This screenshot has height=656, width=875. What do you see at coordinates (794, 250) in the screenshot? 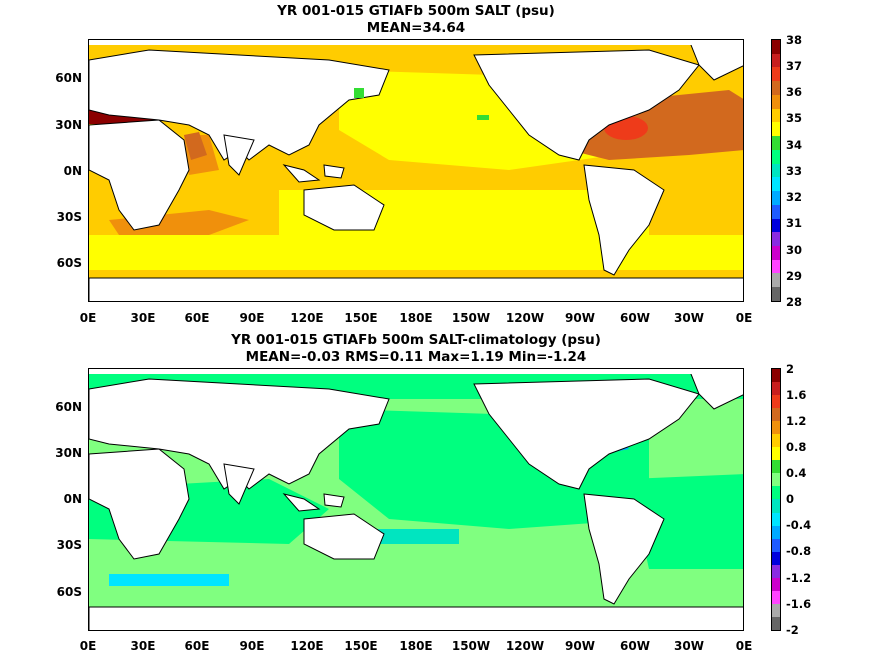
I see `panel1-cb-label-8: 30` at bounding box center [794, 250].